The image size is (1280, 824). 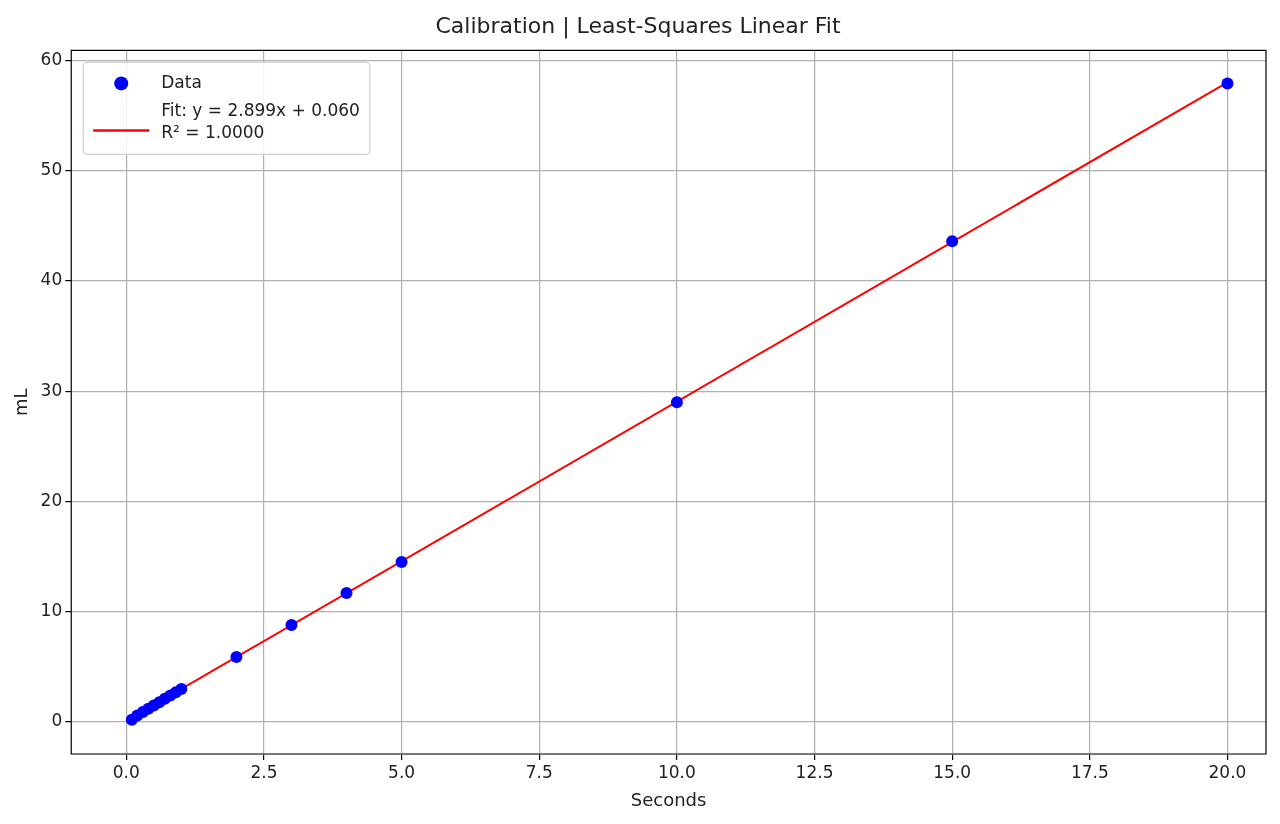 I want to click on y-tick-label: 0, so click(x=57, y=720).